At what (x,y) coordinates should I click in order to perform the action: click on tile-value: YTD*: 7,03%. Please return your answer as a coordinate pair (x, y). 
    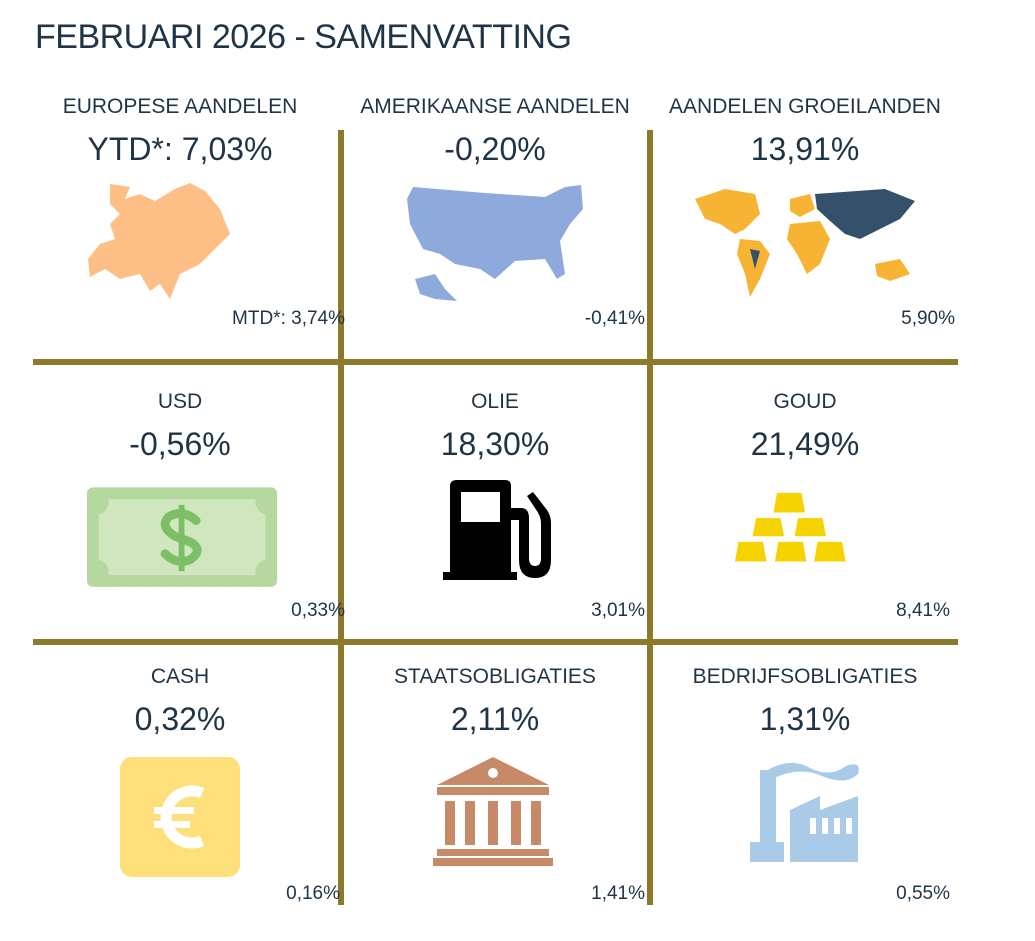
    Looking at the image, I should click on (180, 149).